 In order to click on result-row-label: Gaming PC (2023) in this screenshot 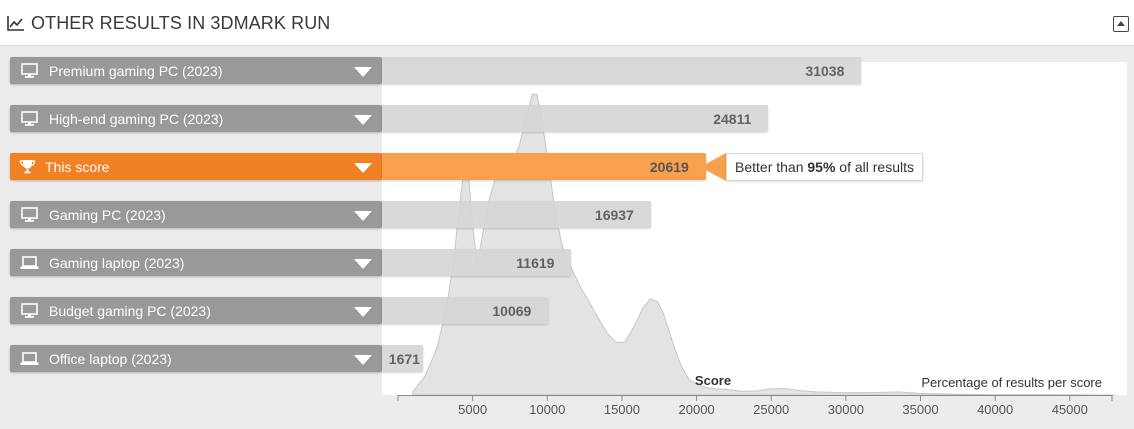, I will do `click(107, 215)`.